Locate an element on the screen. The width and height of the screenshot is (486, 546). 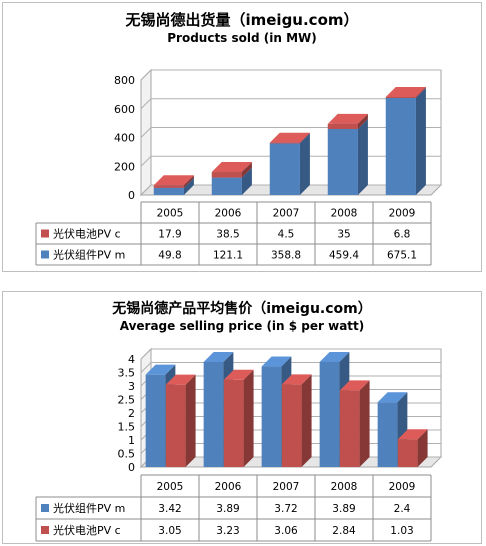
data-label: 2.4 is located at coordinates (402, 509).